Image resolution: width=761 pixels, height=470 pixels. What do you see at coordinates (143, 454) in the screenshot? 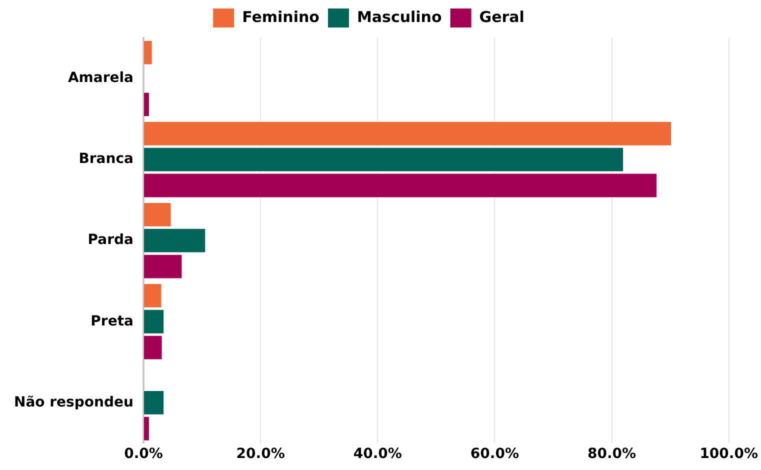
I see `x-tick-label: 0.0%` at bounding box center [143, 454].